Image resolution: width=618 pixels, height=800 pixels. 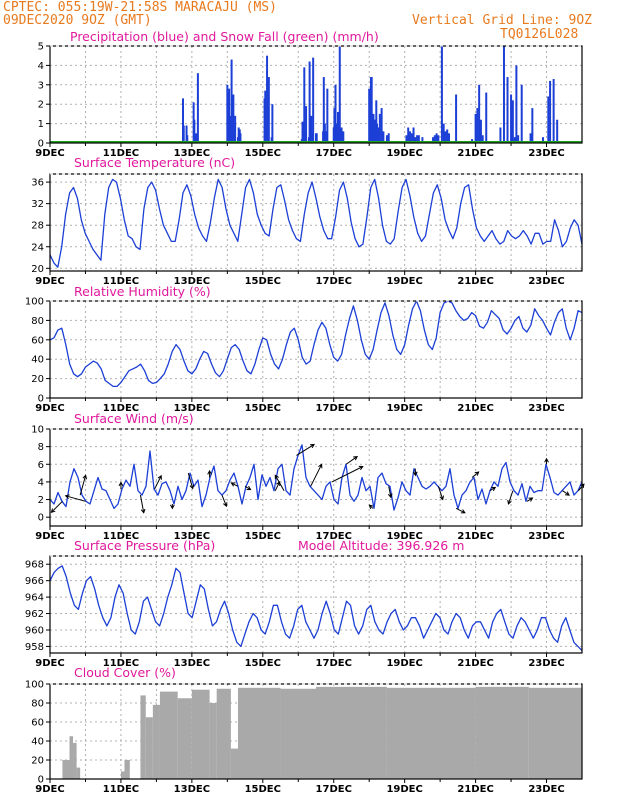 I want to click on y-tick-label: 6, so click(x=41, y=465).